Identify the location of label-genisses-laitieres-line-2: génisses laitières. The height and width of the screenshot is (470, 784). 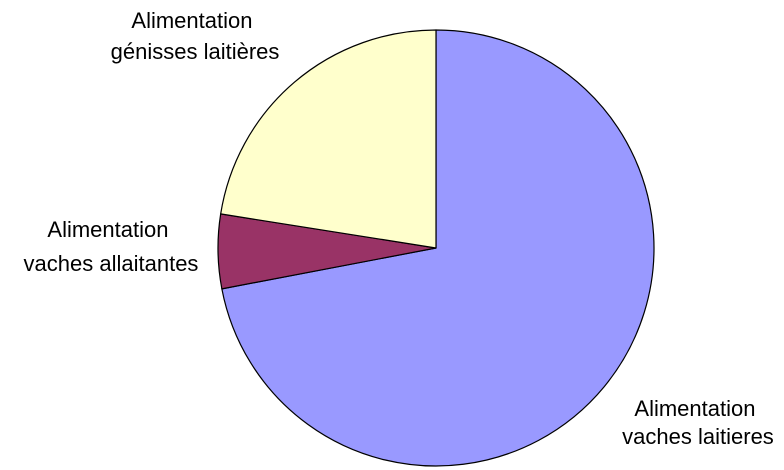
(195, 51).